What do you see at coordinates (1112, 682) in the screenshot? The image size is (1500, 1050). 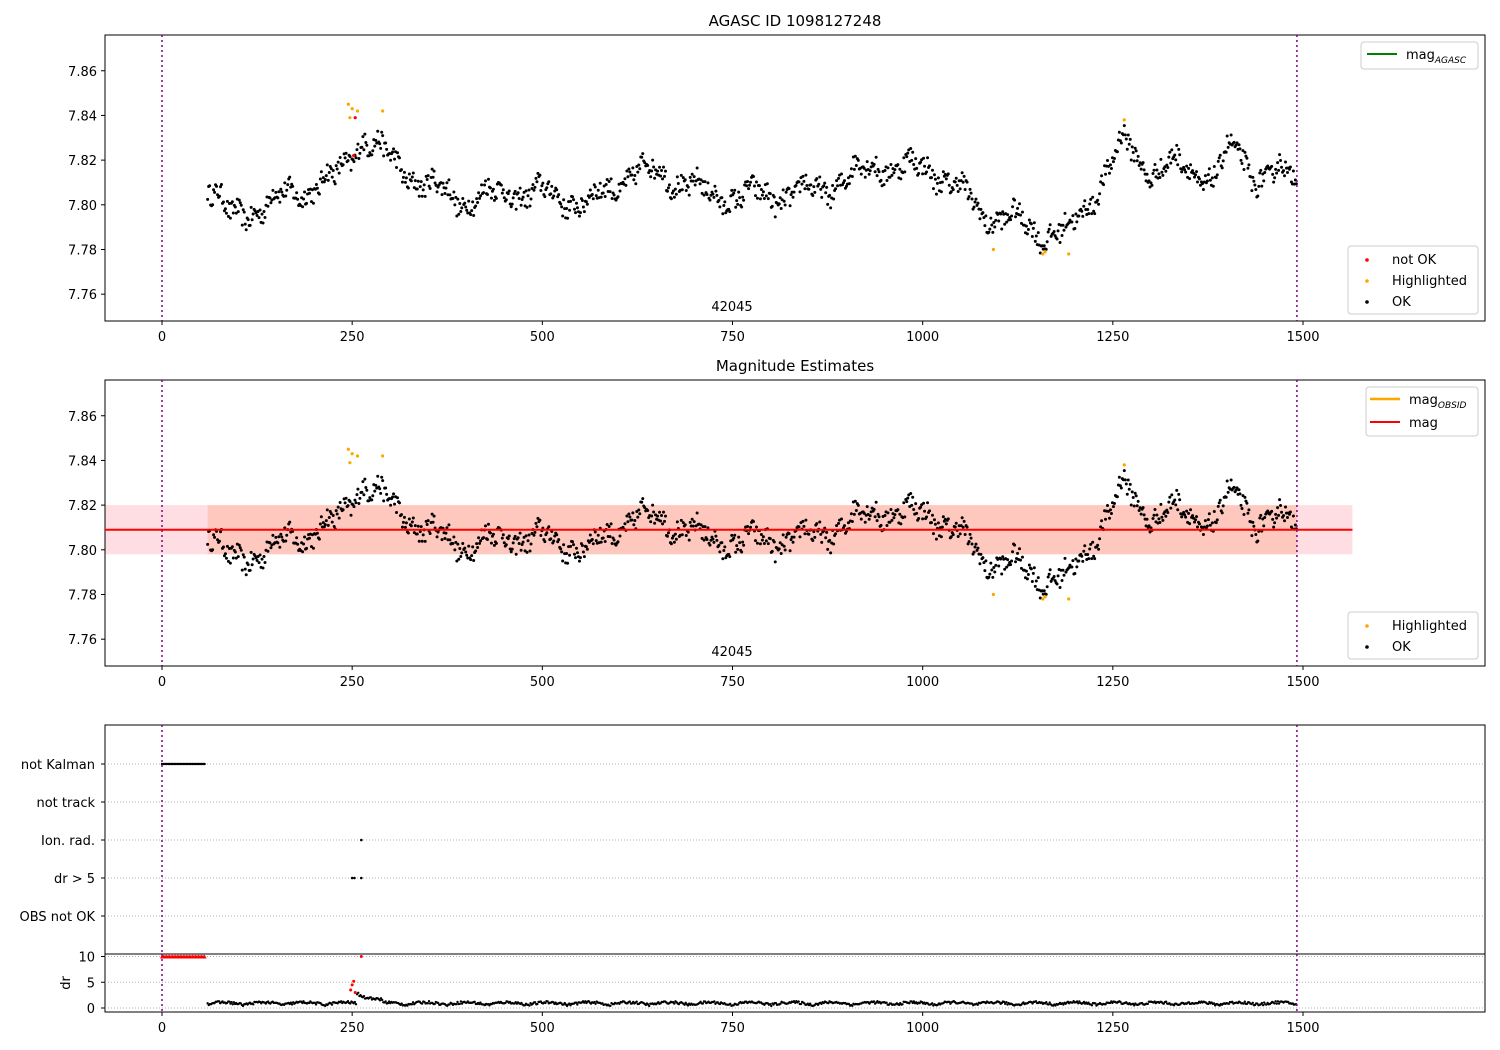 I see `x-tick-label: 1250` at bounding box center [1112, 682].